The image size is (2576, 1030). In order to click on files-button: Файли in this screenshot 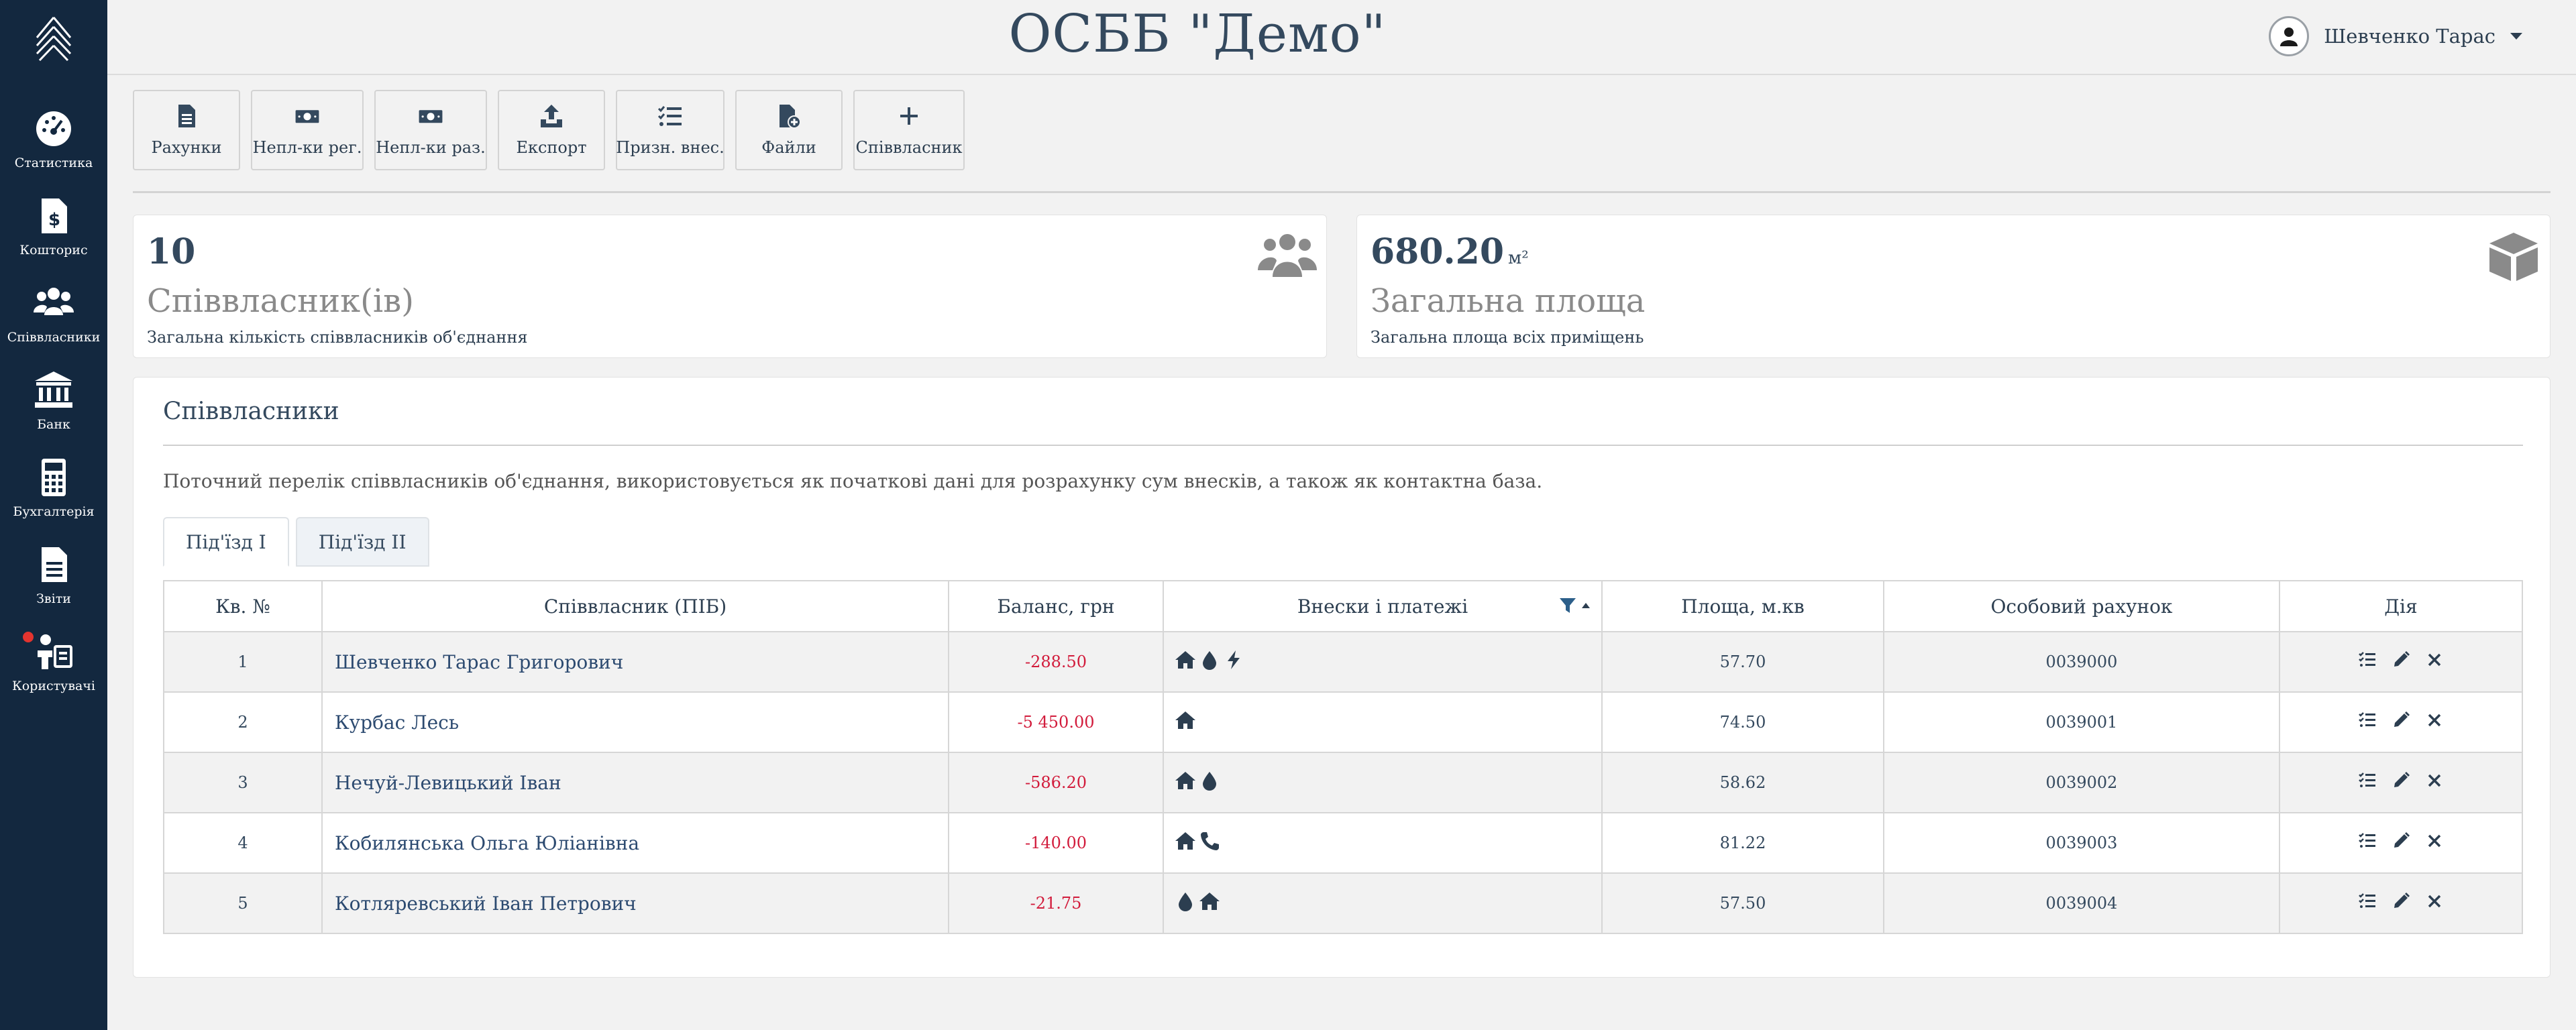, I will do `click(789, 130)`.